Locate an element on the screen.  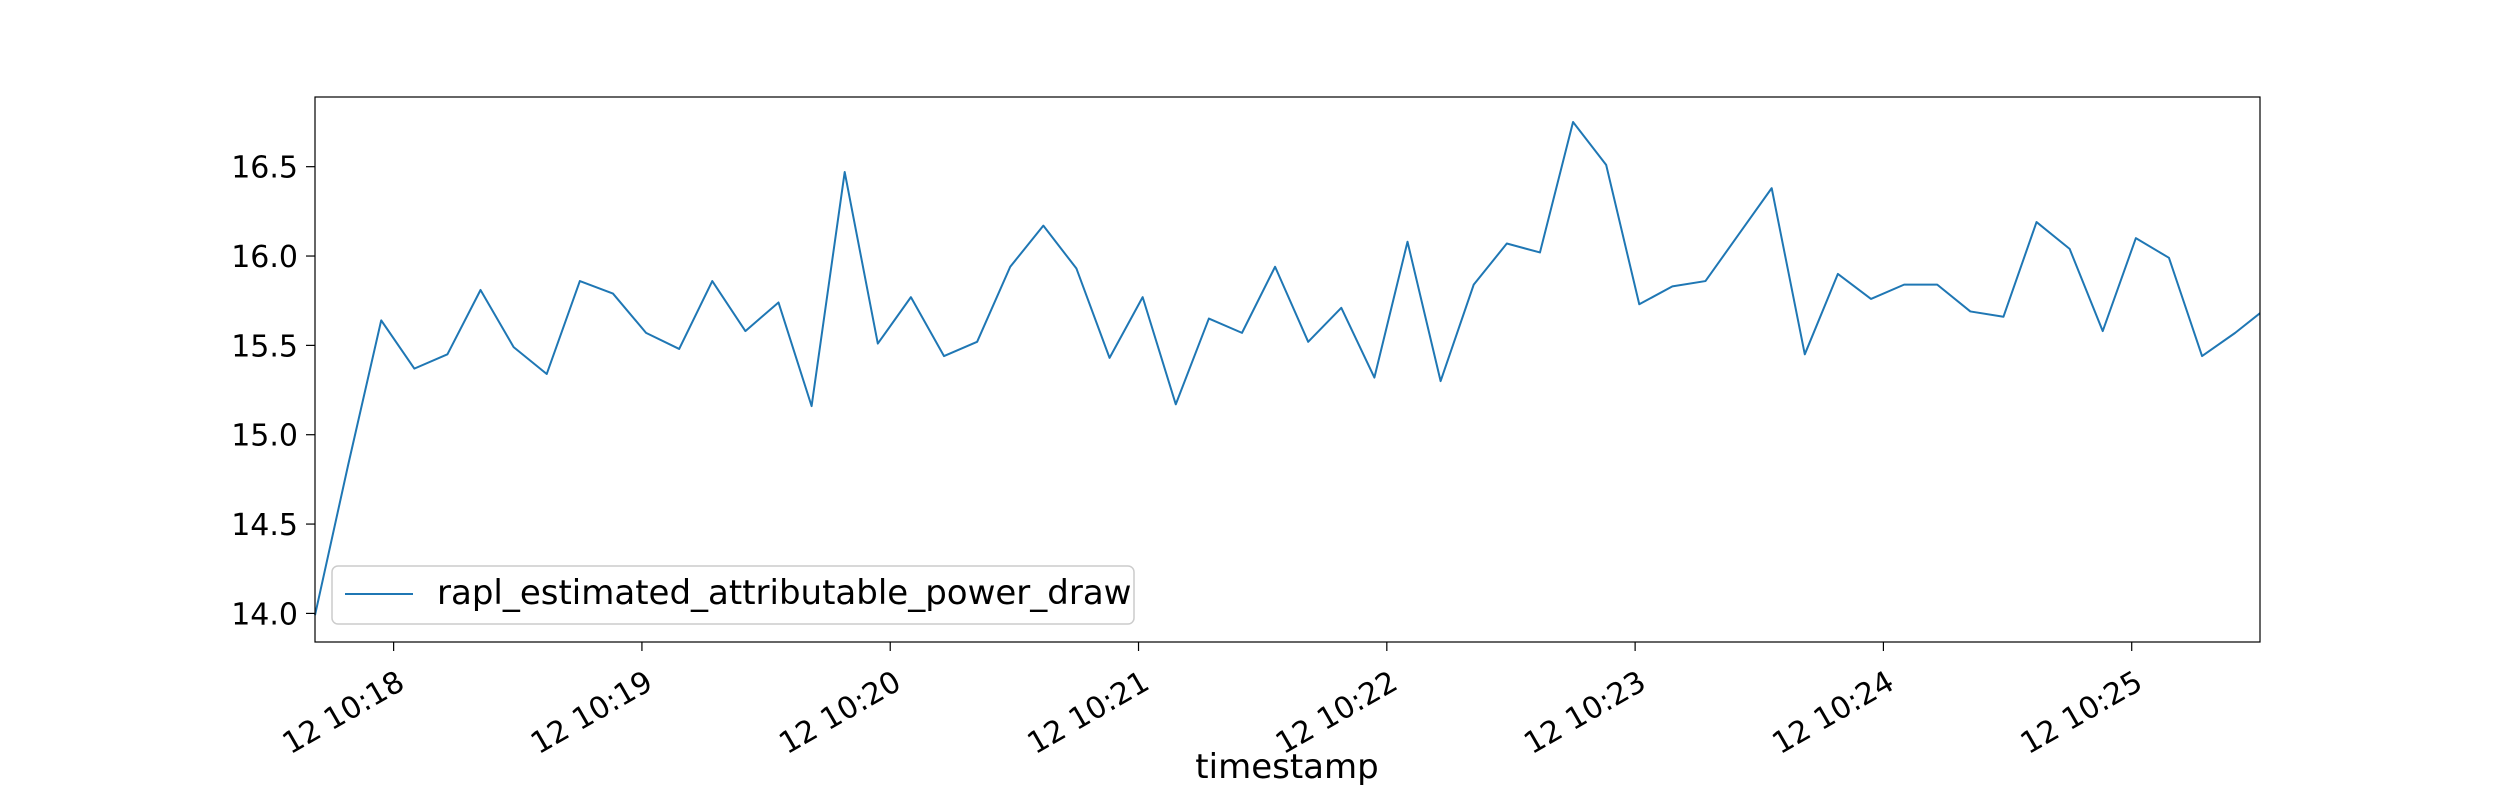
x-tick-label: 12 10:25 is located at coordinates (2082, 712).